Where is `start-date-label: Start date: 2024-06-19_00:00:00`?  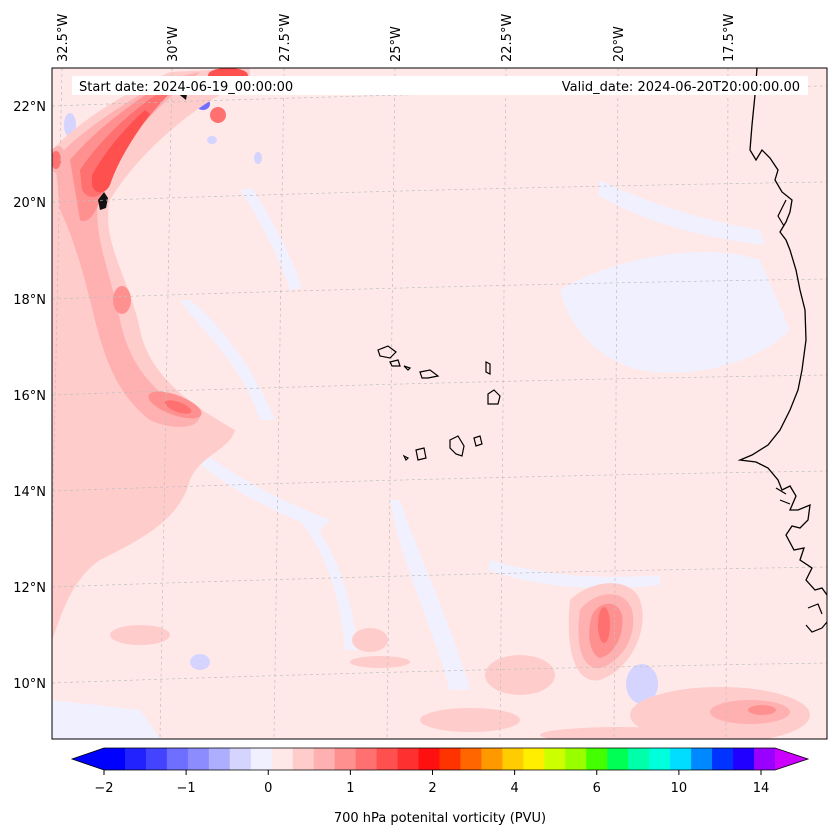
start-date-label: Start date: 2024-06-19_00:00:00 is located at coordinates (186, 87).